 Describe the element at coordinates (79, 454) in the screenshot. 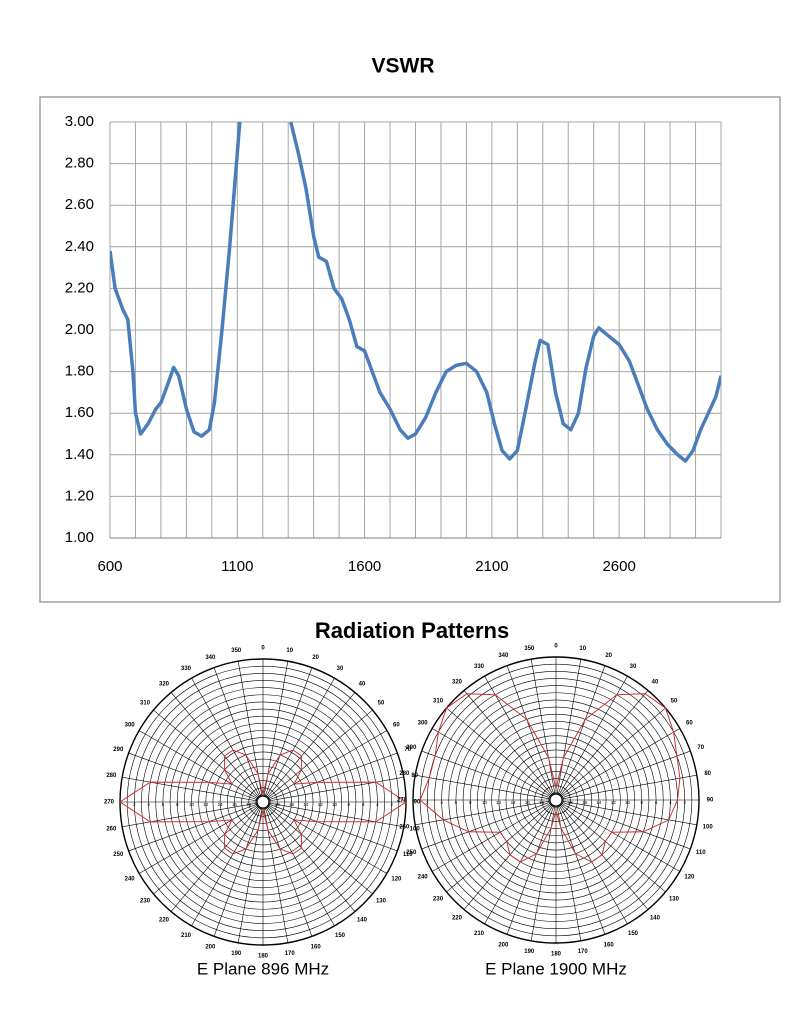

I see `y-tick-label: 1.40` at that location.